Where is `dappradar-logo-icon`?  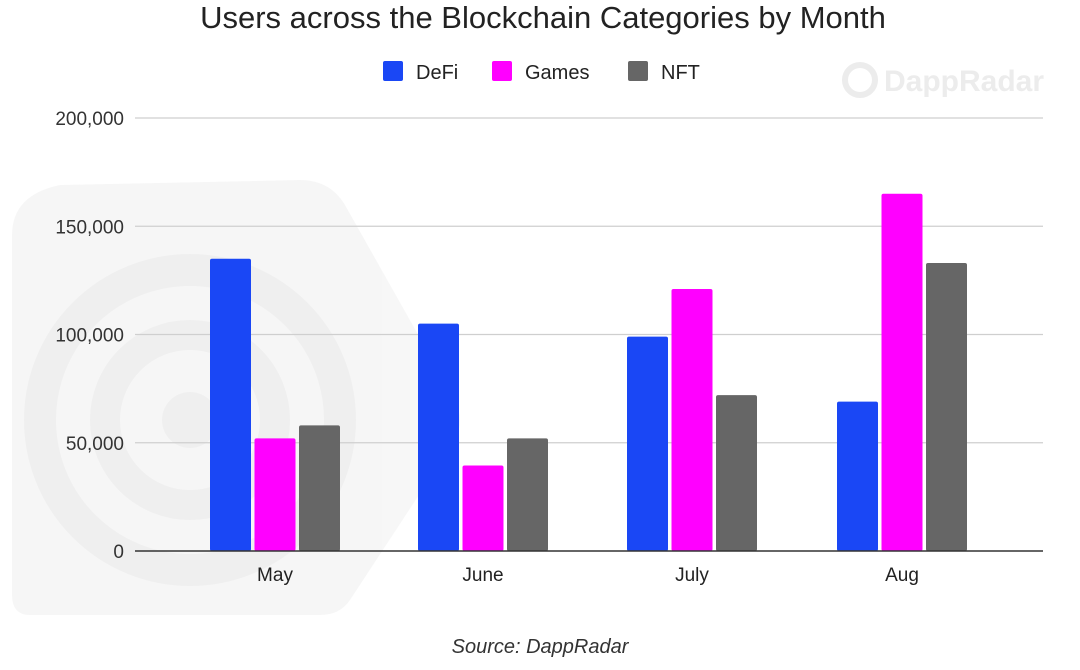 dappradar-logo-icon is located at coordinates (860, 80).